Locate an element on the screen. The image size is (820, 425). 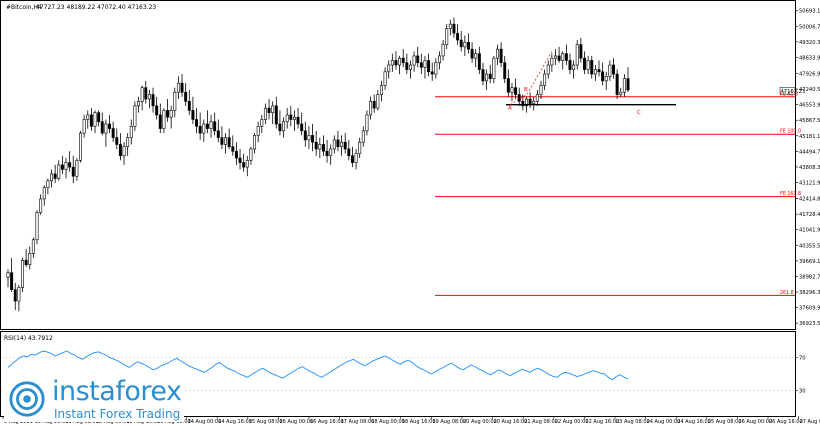
rsi-tick-label: 70 is located at coordinates (802, 359).